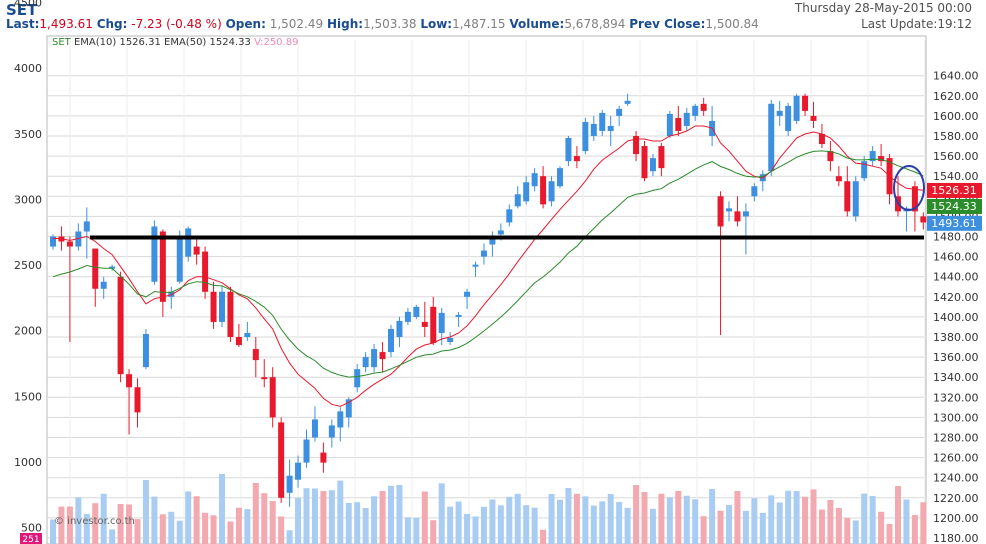  What do you see at coordinates (956, 417) in the screenshot?
I see `price-tick-label: 1300.00` at bounding box center [956, 417].